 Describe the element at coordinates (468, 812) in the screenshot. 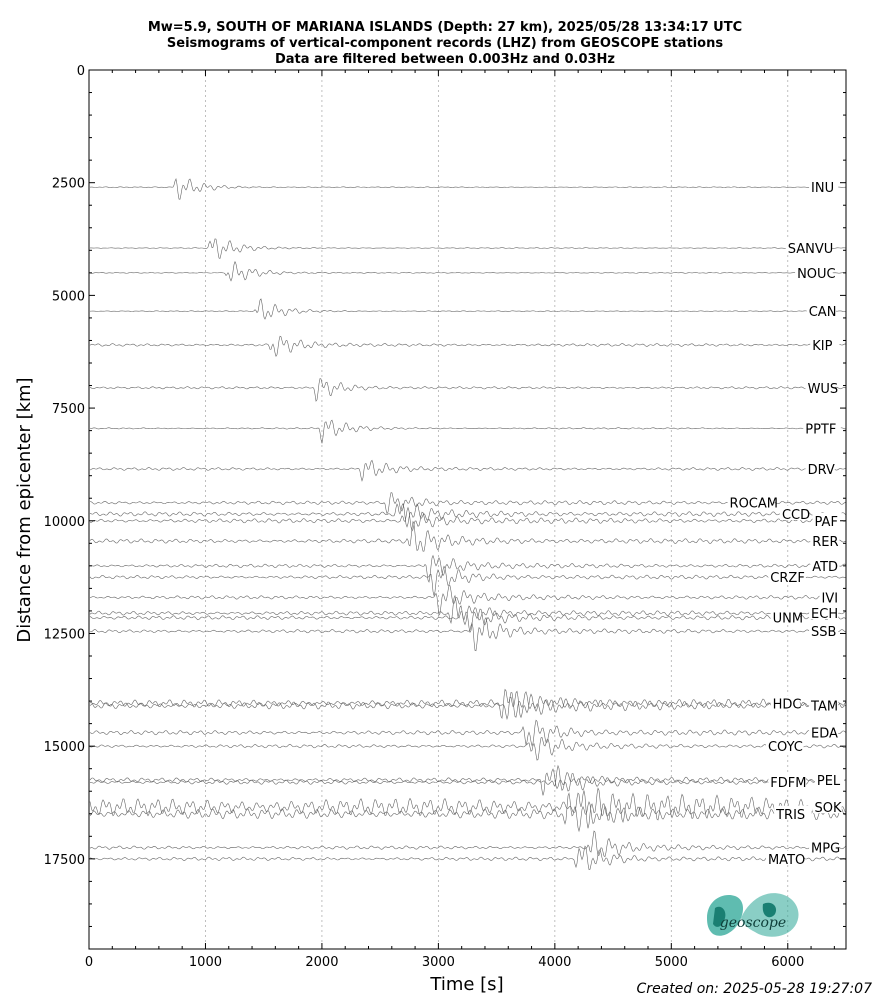

I see `trace-tris` at that location.